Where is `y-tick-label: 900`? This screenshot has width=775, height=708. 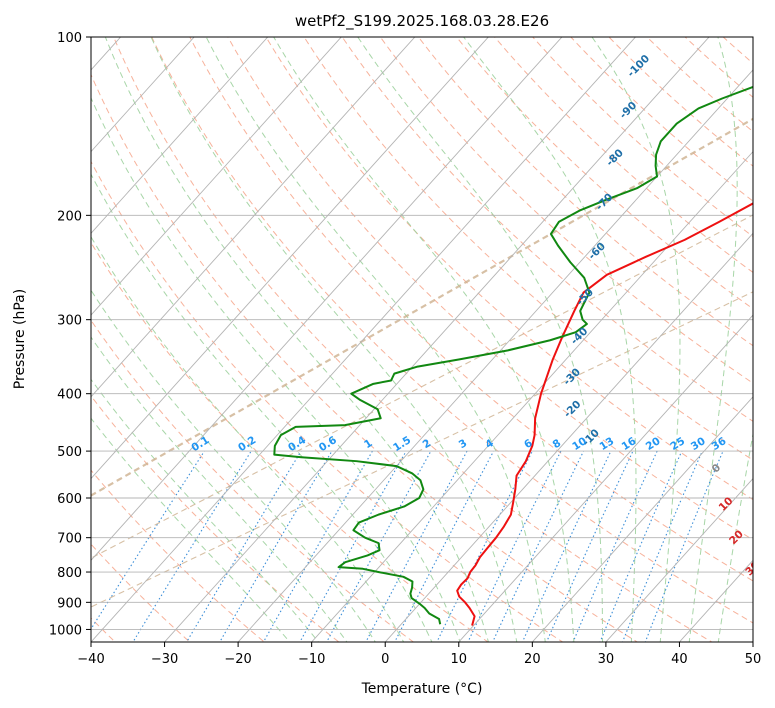 y-tick-label: 900 is located at coordinates (69, 603).